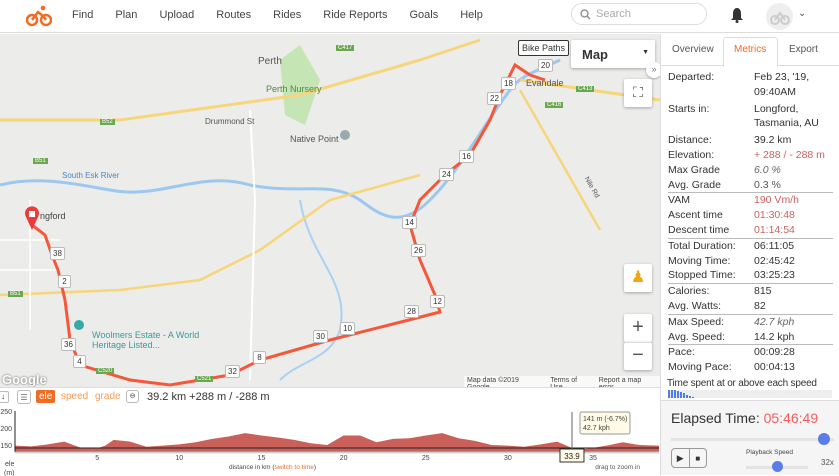 This screenshot has height=476, width=839. Describe the element at coordinates (638, 278) in the screenshot. I see `pegman-icon: ♟` at that location.